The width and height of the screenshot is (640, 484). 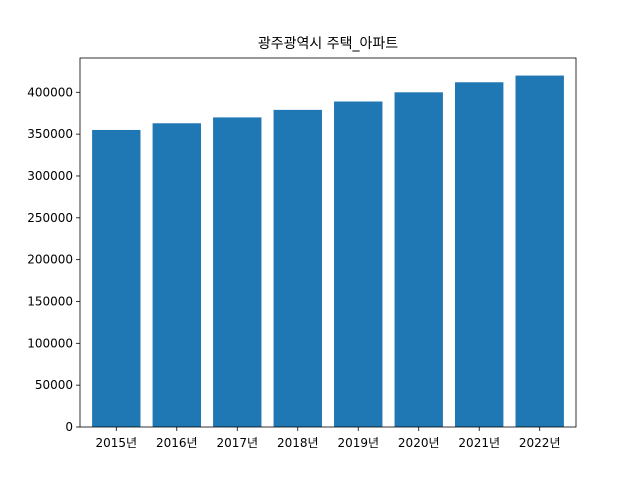 I want to click on y-tick-label: 250000, so click(x=50, y=218).